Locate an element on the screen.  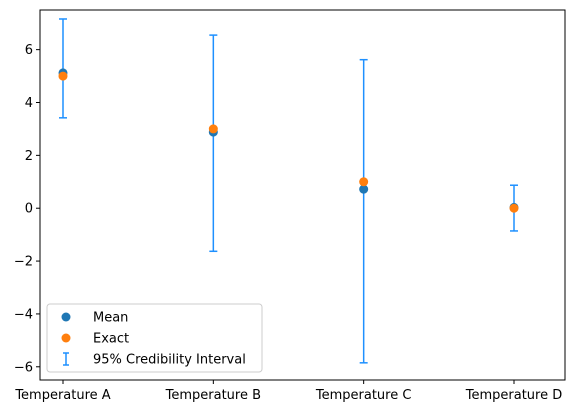
legend-marker-mean is located at coordinates (66, 317).